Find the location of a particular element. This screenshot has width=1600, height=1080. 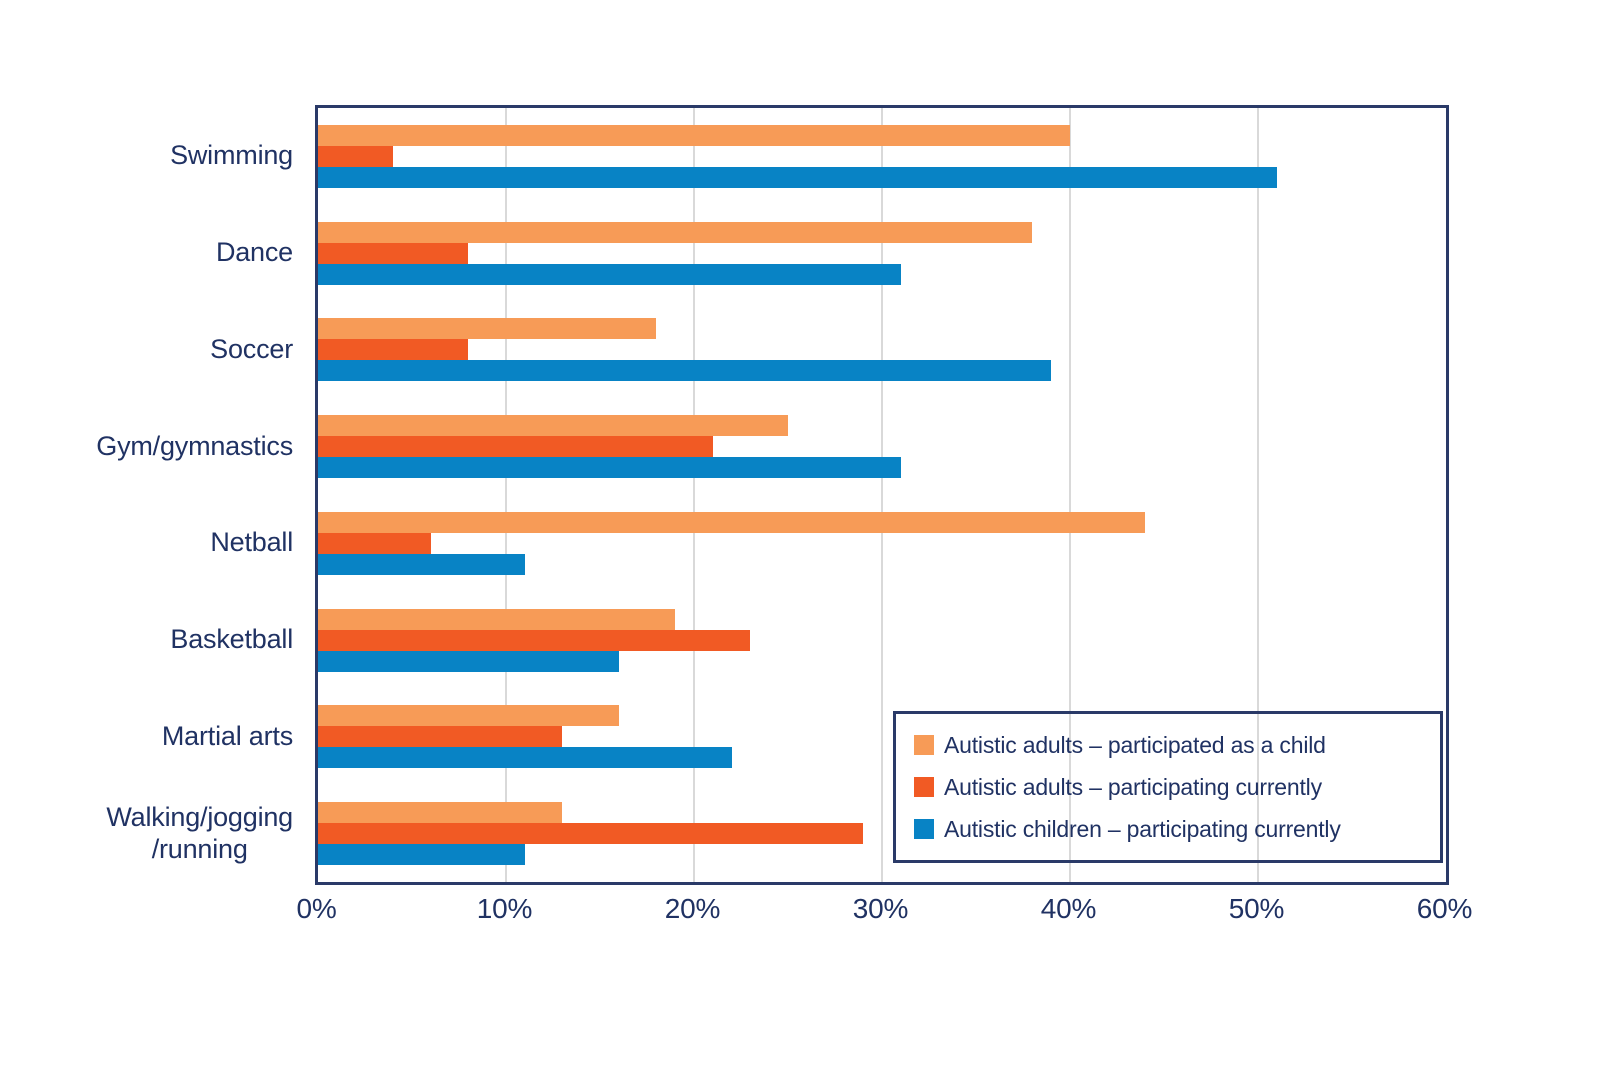

gridline-50pct is located at coordinates (1258, 495).